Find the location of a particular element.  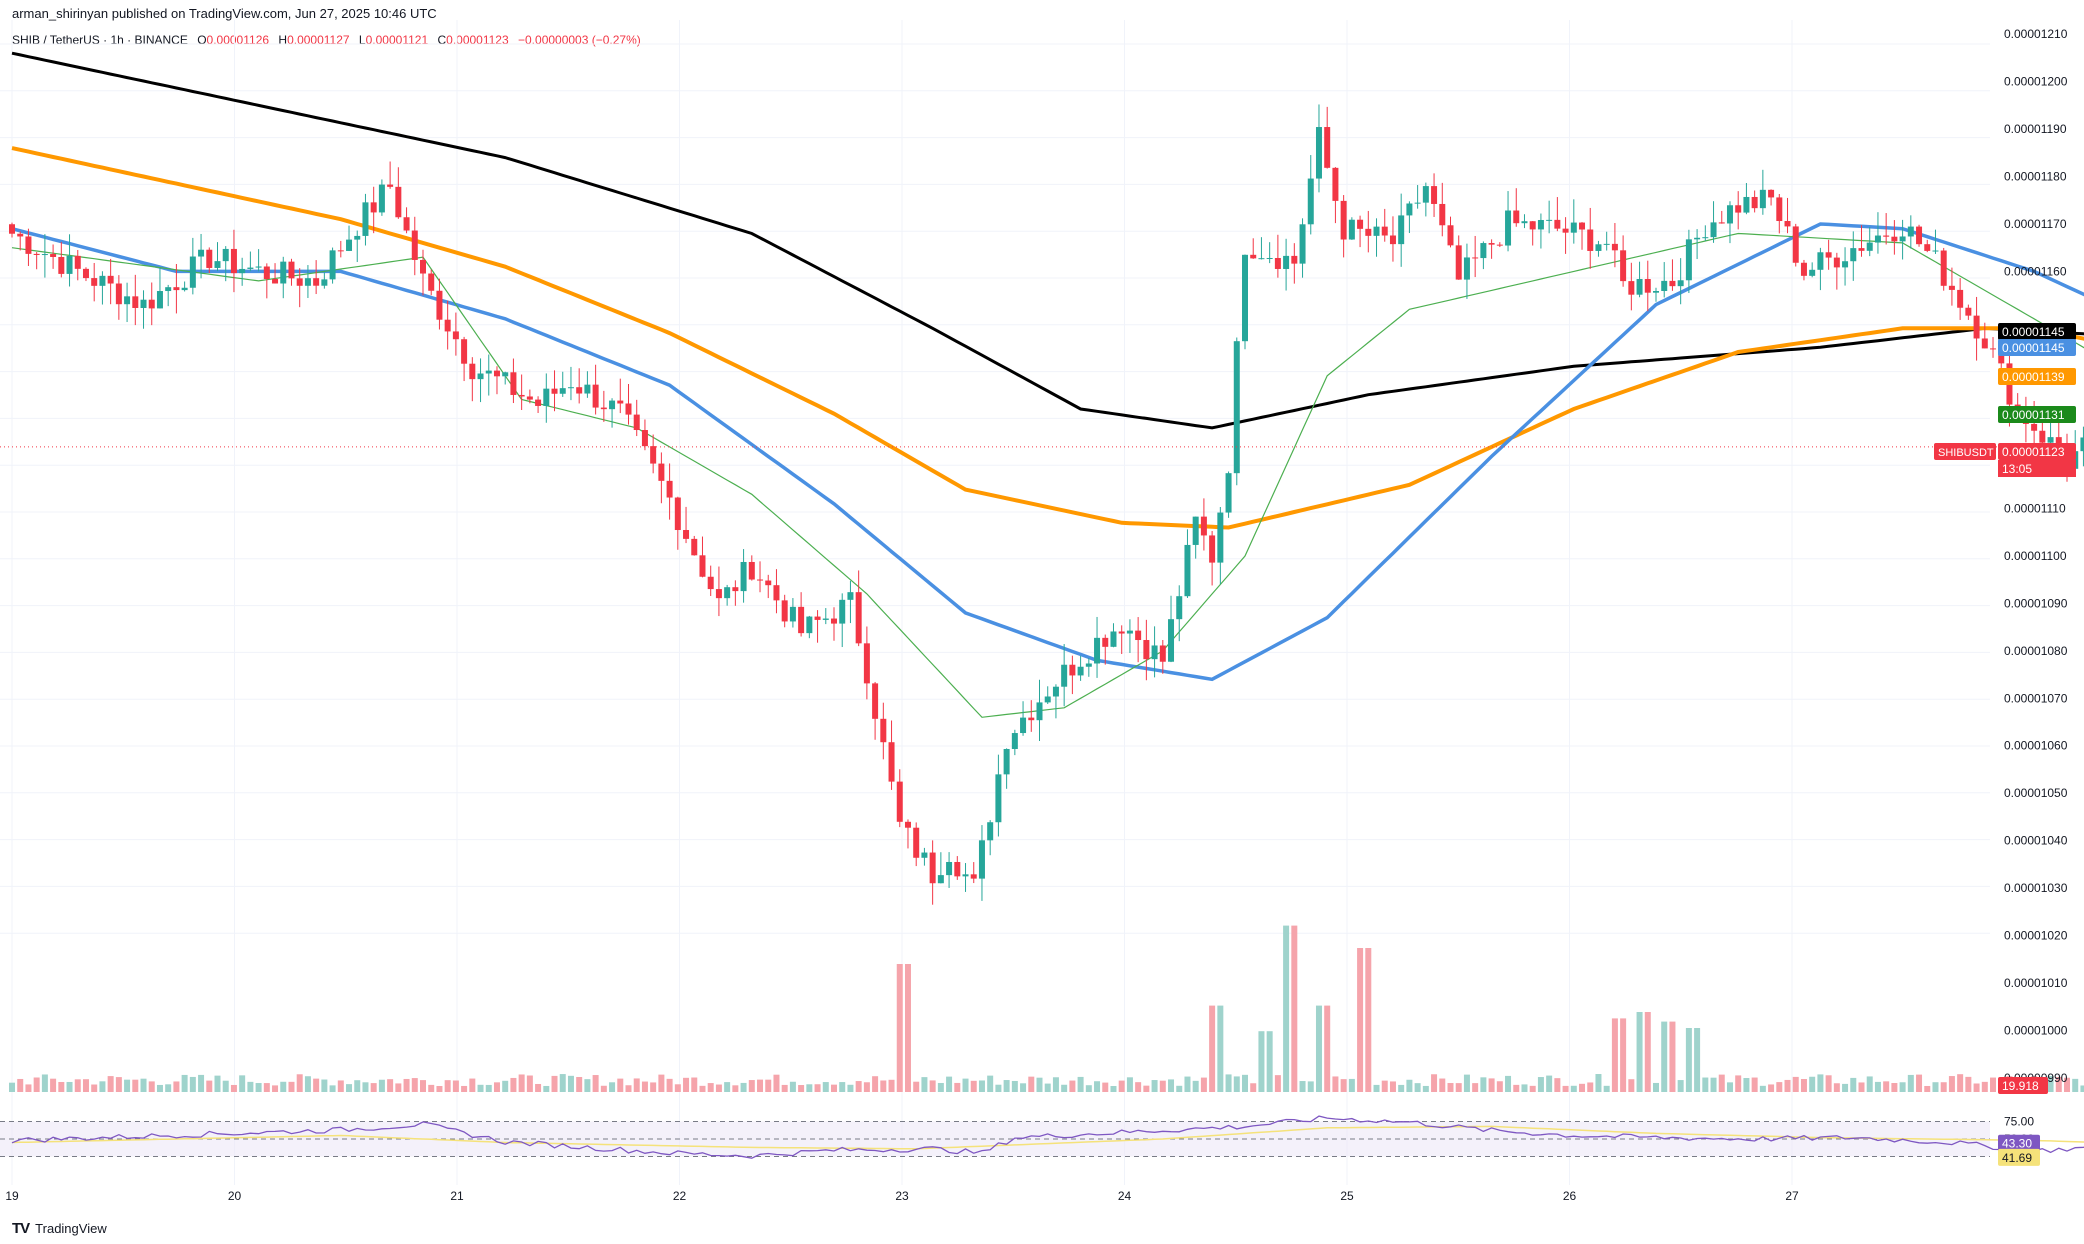

time-axis: 19 20 21 22 23 24 25 26 27 is located at coordinates (902, 1196).